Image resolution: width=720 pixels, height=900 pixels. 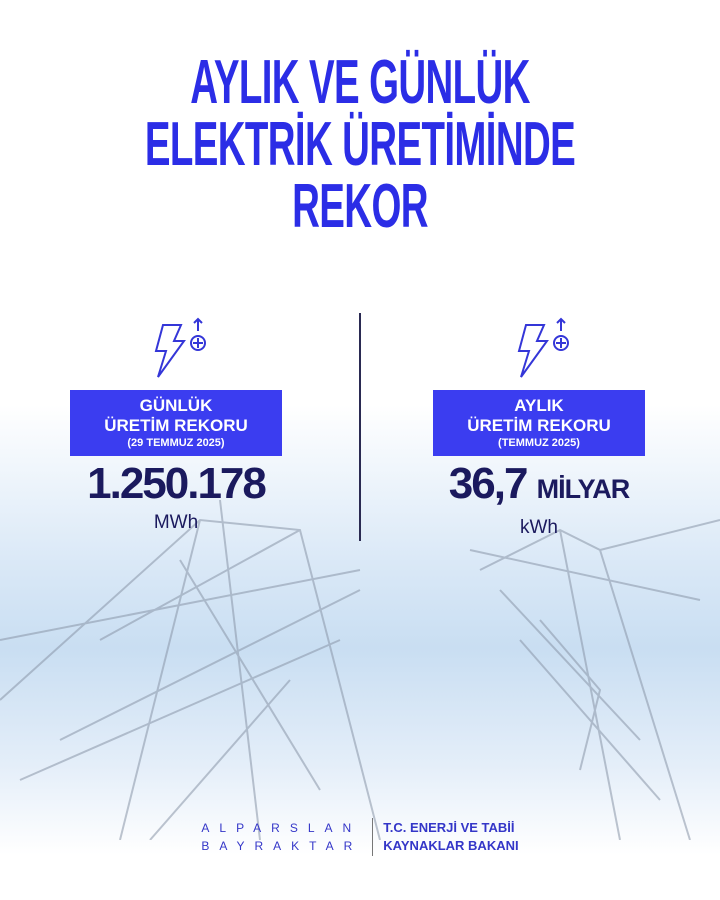 I want to click on column-divider, so click(x=360, y=427).